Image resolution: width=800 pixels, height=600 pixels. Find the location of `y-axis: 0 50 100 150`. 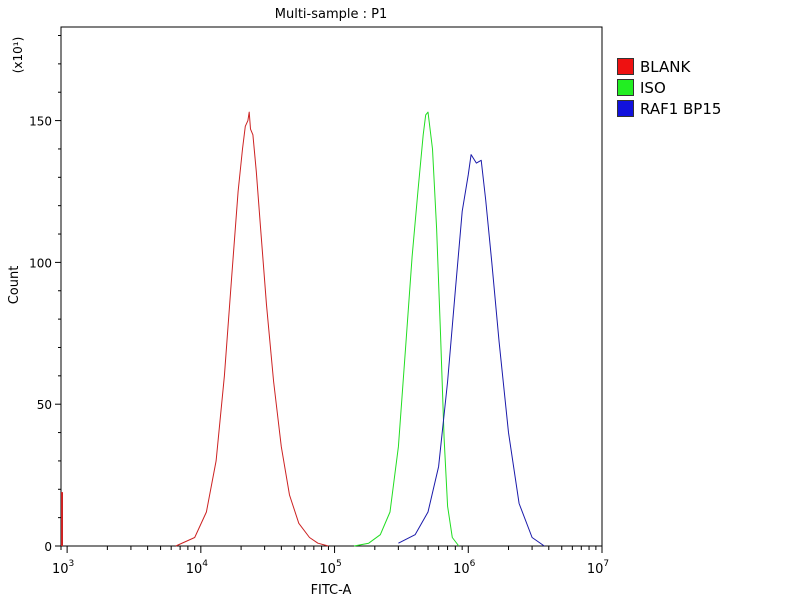

y-axis: 0 50 100 150 is located at coordinates (45, 294).